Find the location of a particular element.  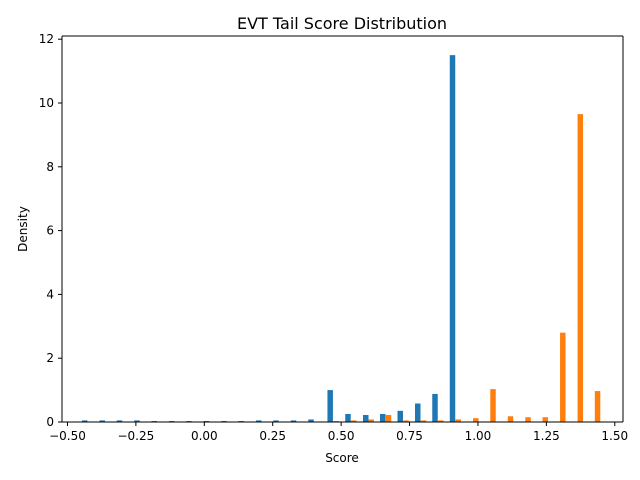

x-tick-label: 1.50 is located at coordinates (614, 436).